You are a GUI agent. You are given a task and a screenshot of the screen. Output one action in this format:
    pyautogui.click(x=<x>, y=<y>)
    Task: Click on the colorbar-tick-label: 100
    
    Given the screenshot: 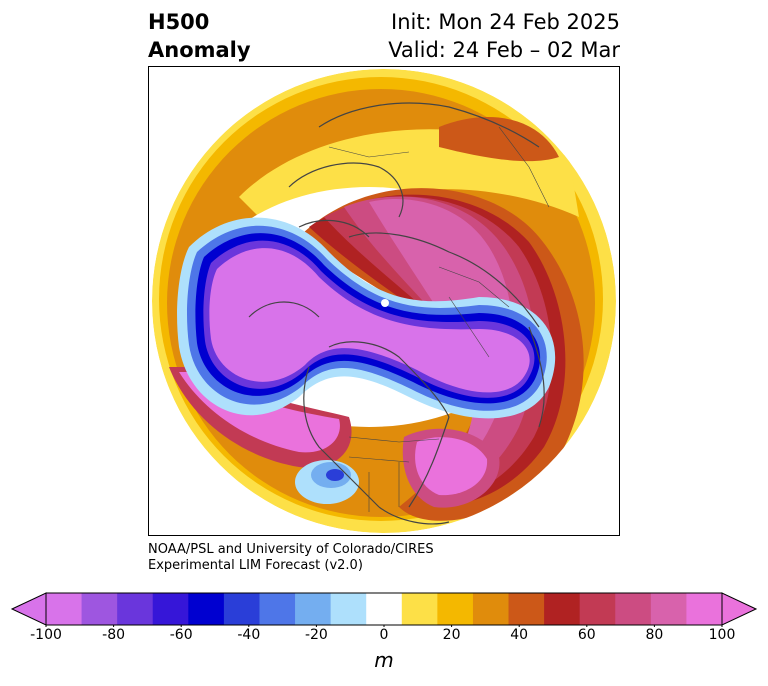 What is the action you would take?
    pyautogui.click(x=722, y=635)
    